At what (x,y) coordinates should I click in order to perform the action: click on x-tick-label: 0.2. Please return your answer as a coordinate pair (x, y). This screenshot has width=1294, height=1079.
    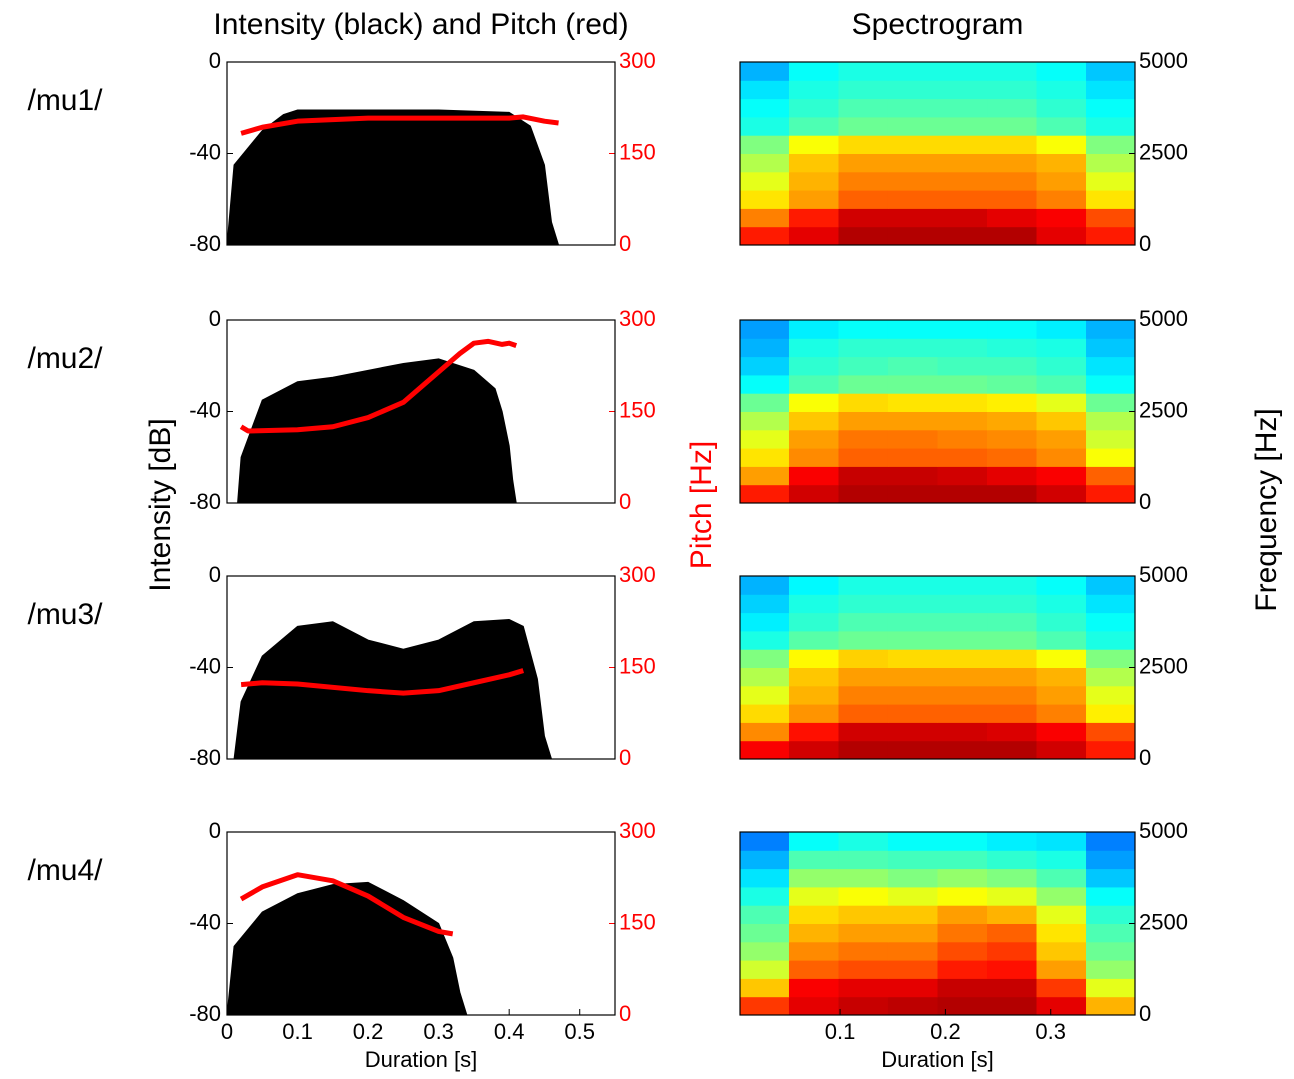
    Looking at the image, I should click on (945, 1031).